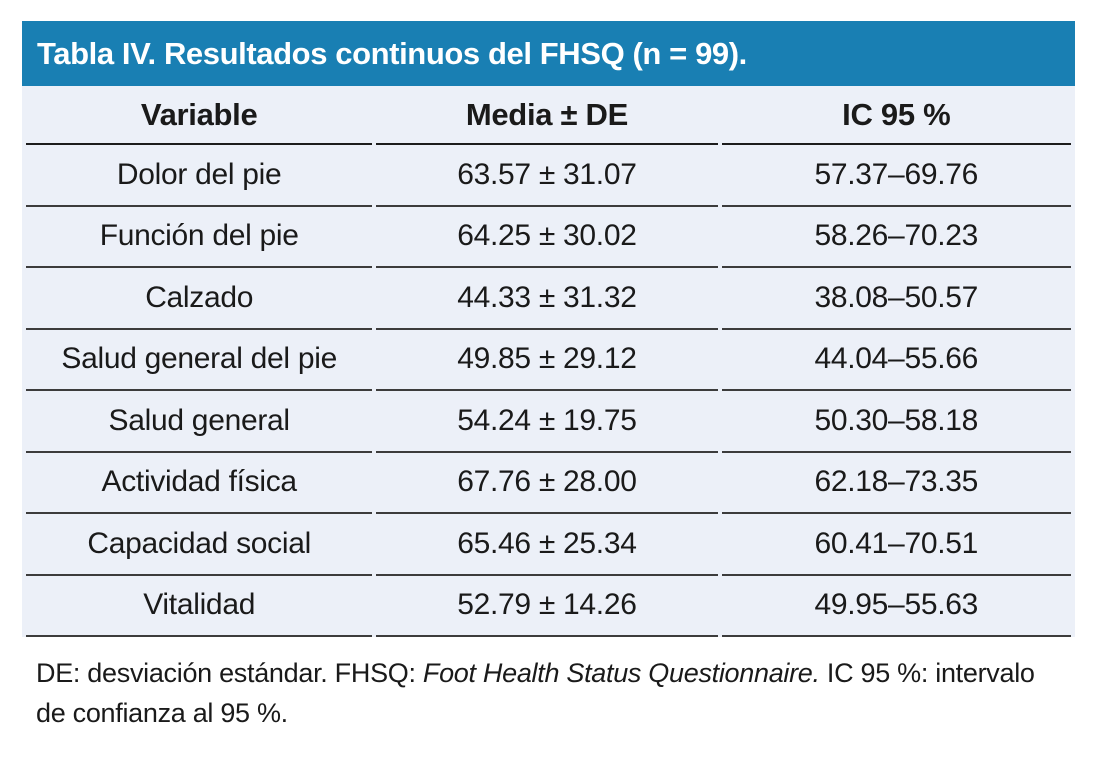 The width and height of the screenshot is (1106, 768). I want to click on table-row: Salud general 54.24 ± 19.75 50.30–58.18, so click(548, 422).